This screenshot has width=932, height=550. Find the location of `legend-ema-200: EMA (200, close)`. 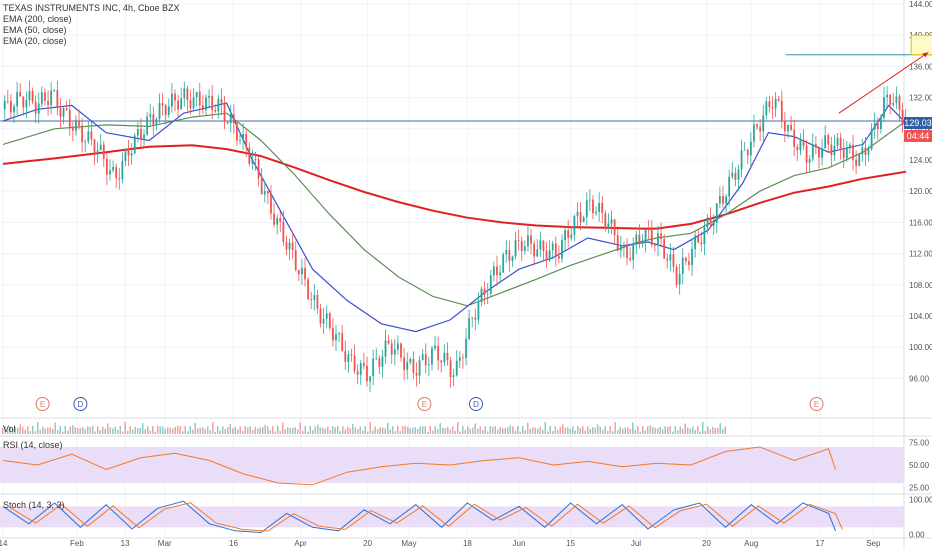

legend-ema-200: EMA (200, close) is located at coordinates (37, 19).